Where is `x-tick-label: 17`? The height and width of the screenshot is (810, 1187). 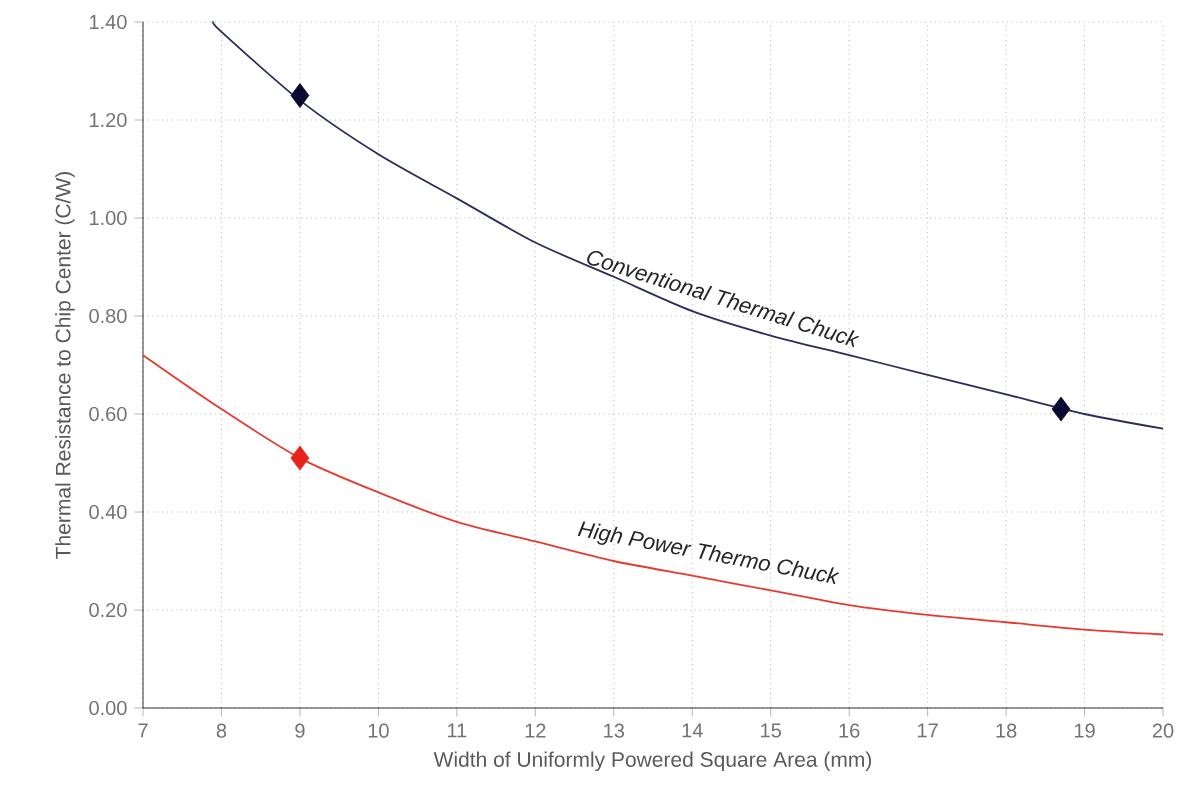
x-tick-label: 17 is located at coordinates (928, 730).